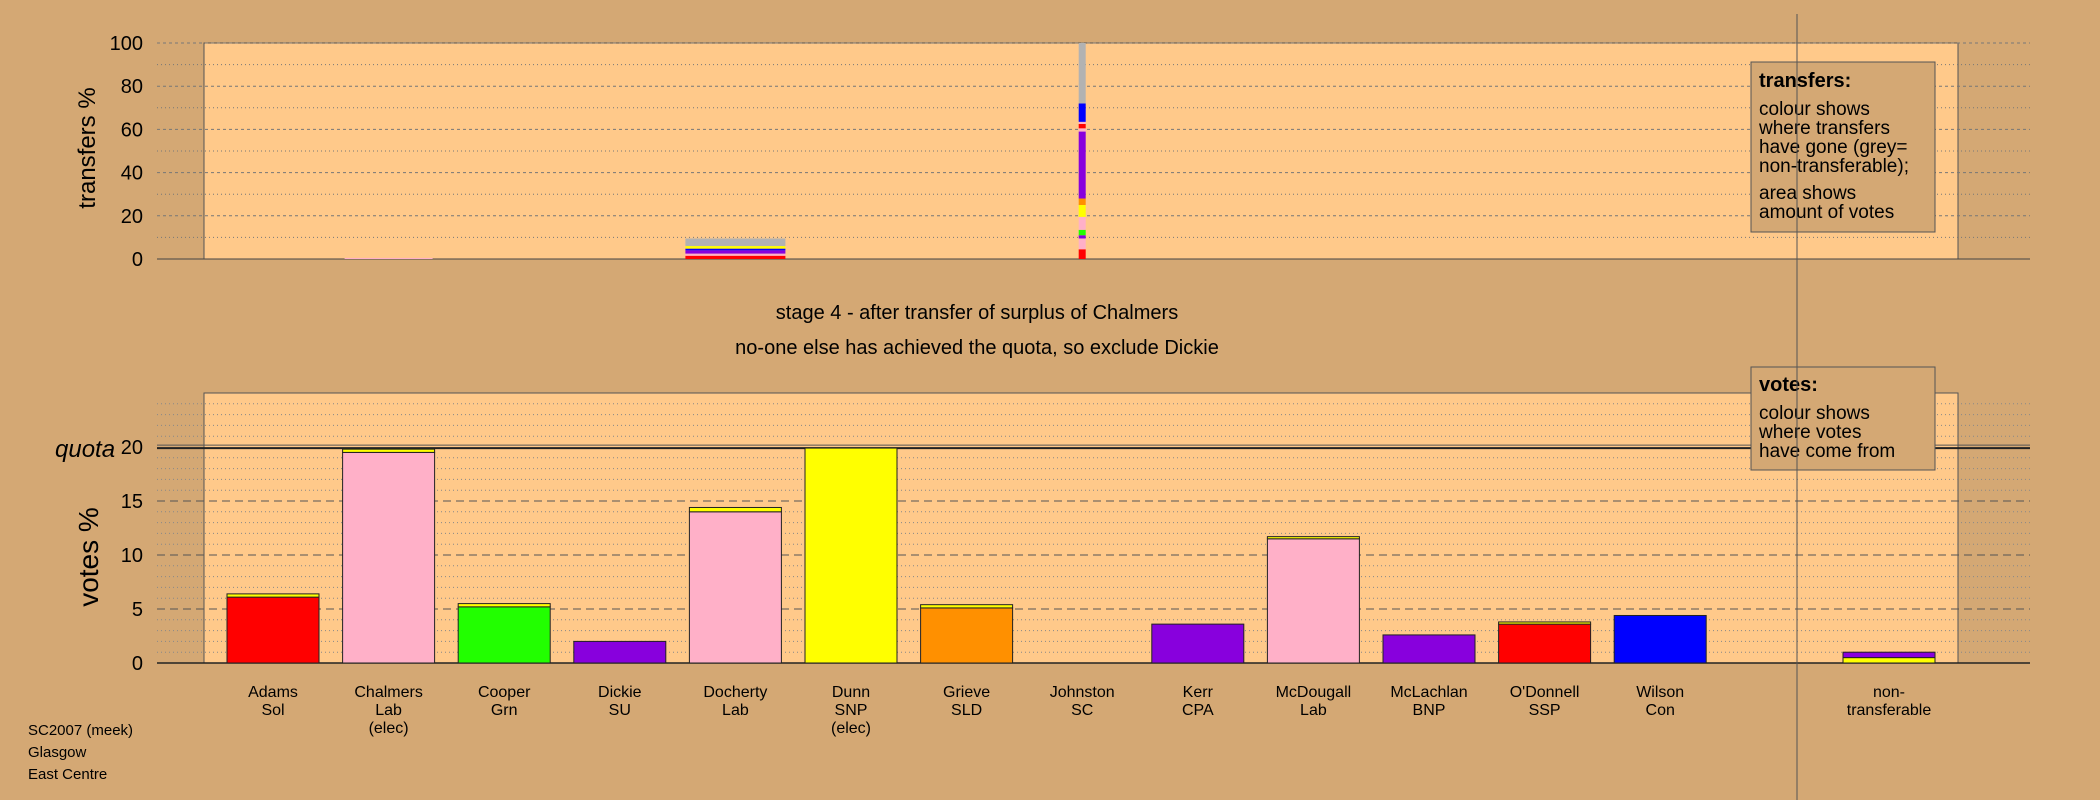  What do you see at coordinates (1814, 413) in the screenshot?
I see `votes-legend-line: colour shows` at bounding box center [1814, 413].